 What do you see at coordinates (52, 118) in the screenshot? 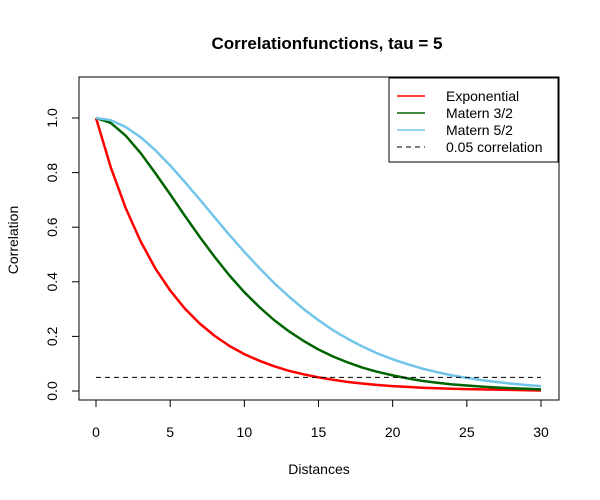
I see `y-tick-label: 1.0` at bounding box center [52, 118].